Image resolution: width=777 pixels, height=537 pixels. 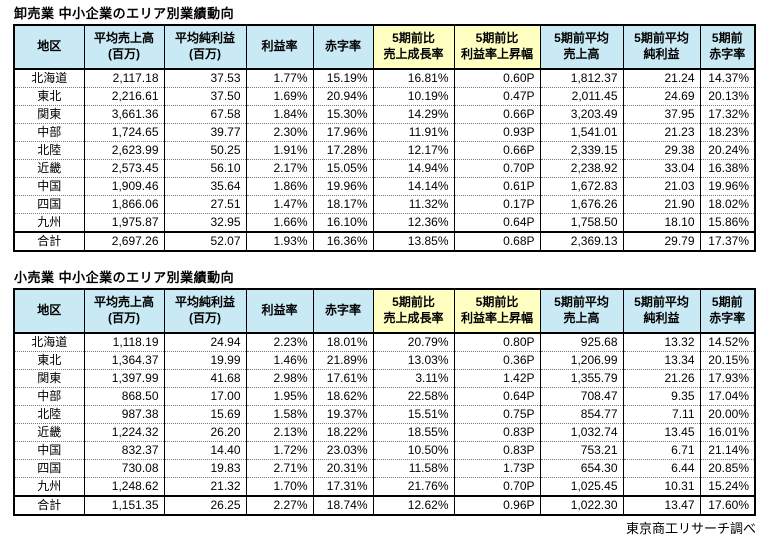 What do you see at coordinates (727, 468) in the screenshot?
I see `value-cell: 20.85%` at bounding box center [727, 468].